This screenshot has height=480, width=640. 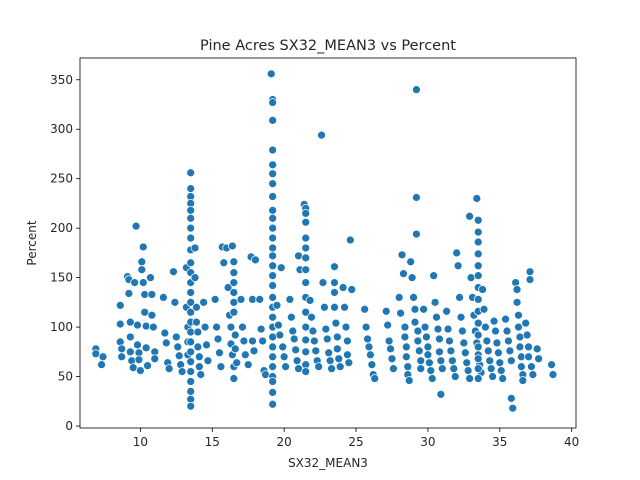 What do you see at coordinates (32, 242) in the screenshot?
I see `y-axis-label: Percent` at bounding box center [32, 242].